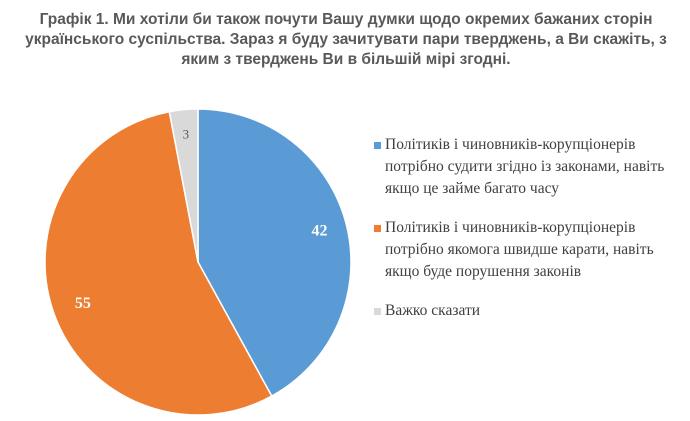  I want to click on pie-label-punish: 55, so click(83, 303).